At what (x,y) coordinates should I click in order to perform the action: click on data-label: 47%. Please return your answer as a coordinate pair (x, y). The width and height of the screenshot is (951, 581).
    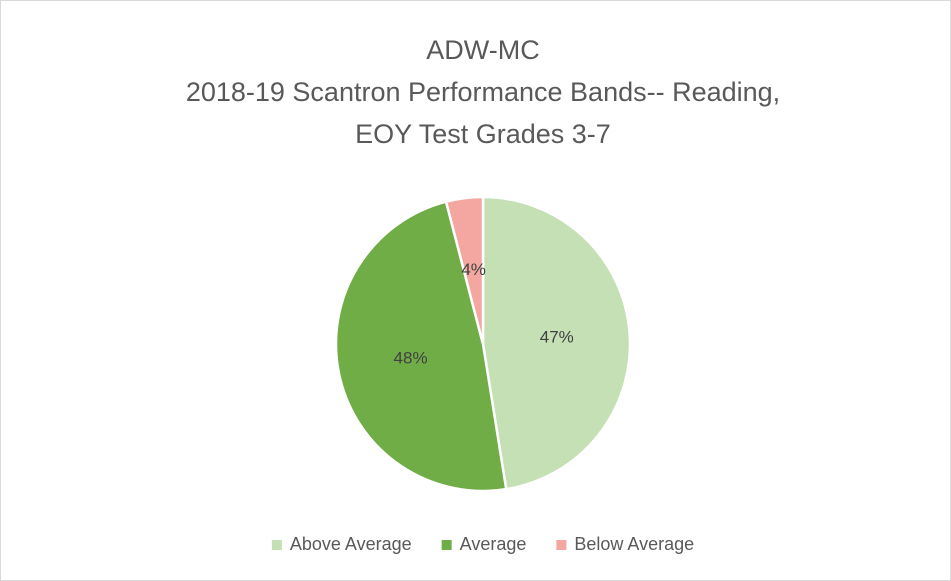
    Looking at the image, I should click on (557, 337).